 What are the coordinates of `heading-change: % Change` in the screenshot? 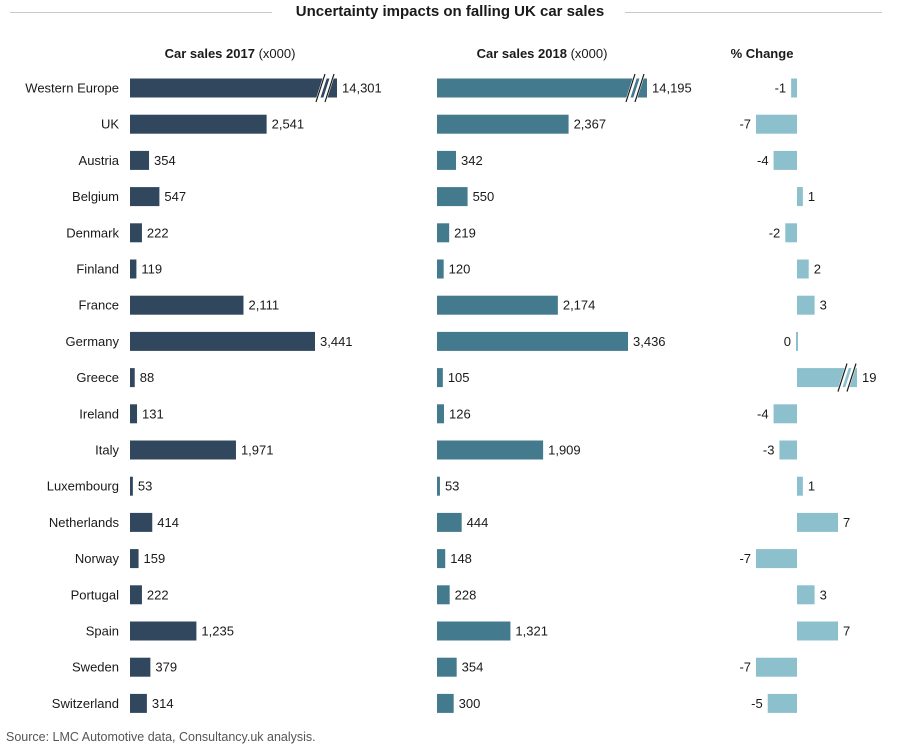 It's located at (762, 53).